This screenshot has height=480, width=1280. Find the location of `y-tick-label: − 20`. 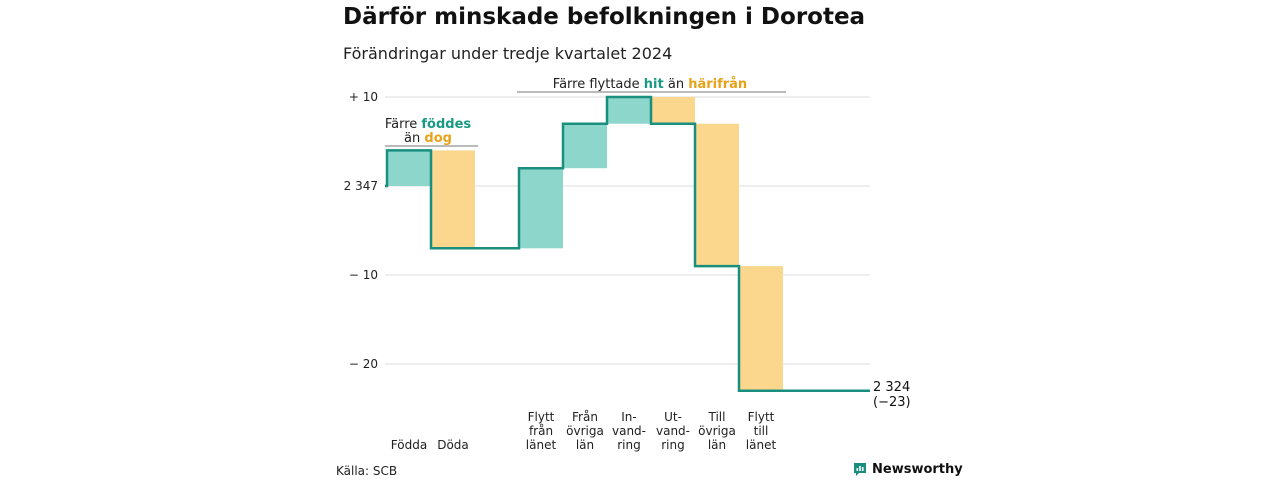

y-tick-label: − 20 is located at coordinates (363, 364).